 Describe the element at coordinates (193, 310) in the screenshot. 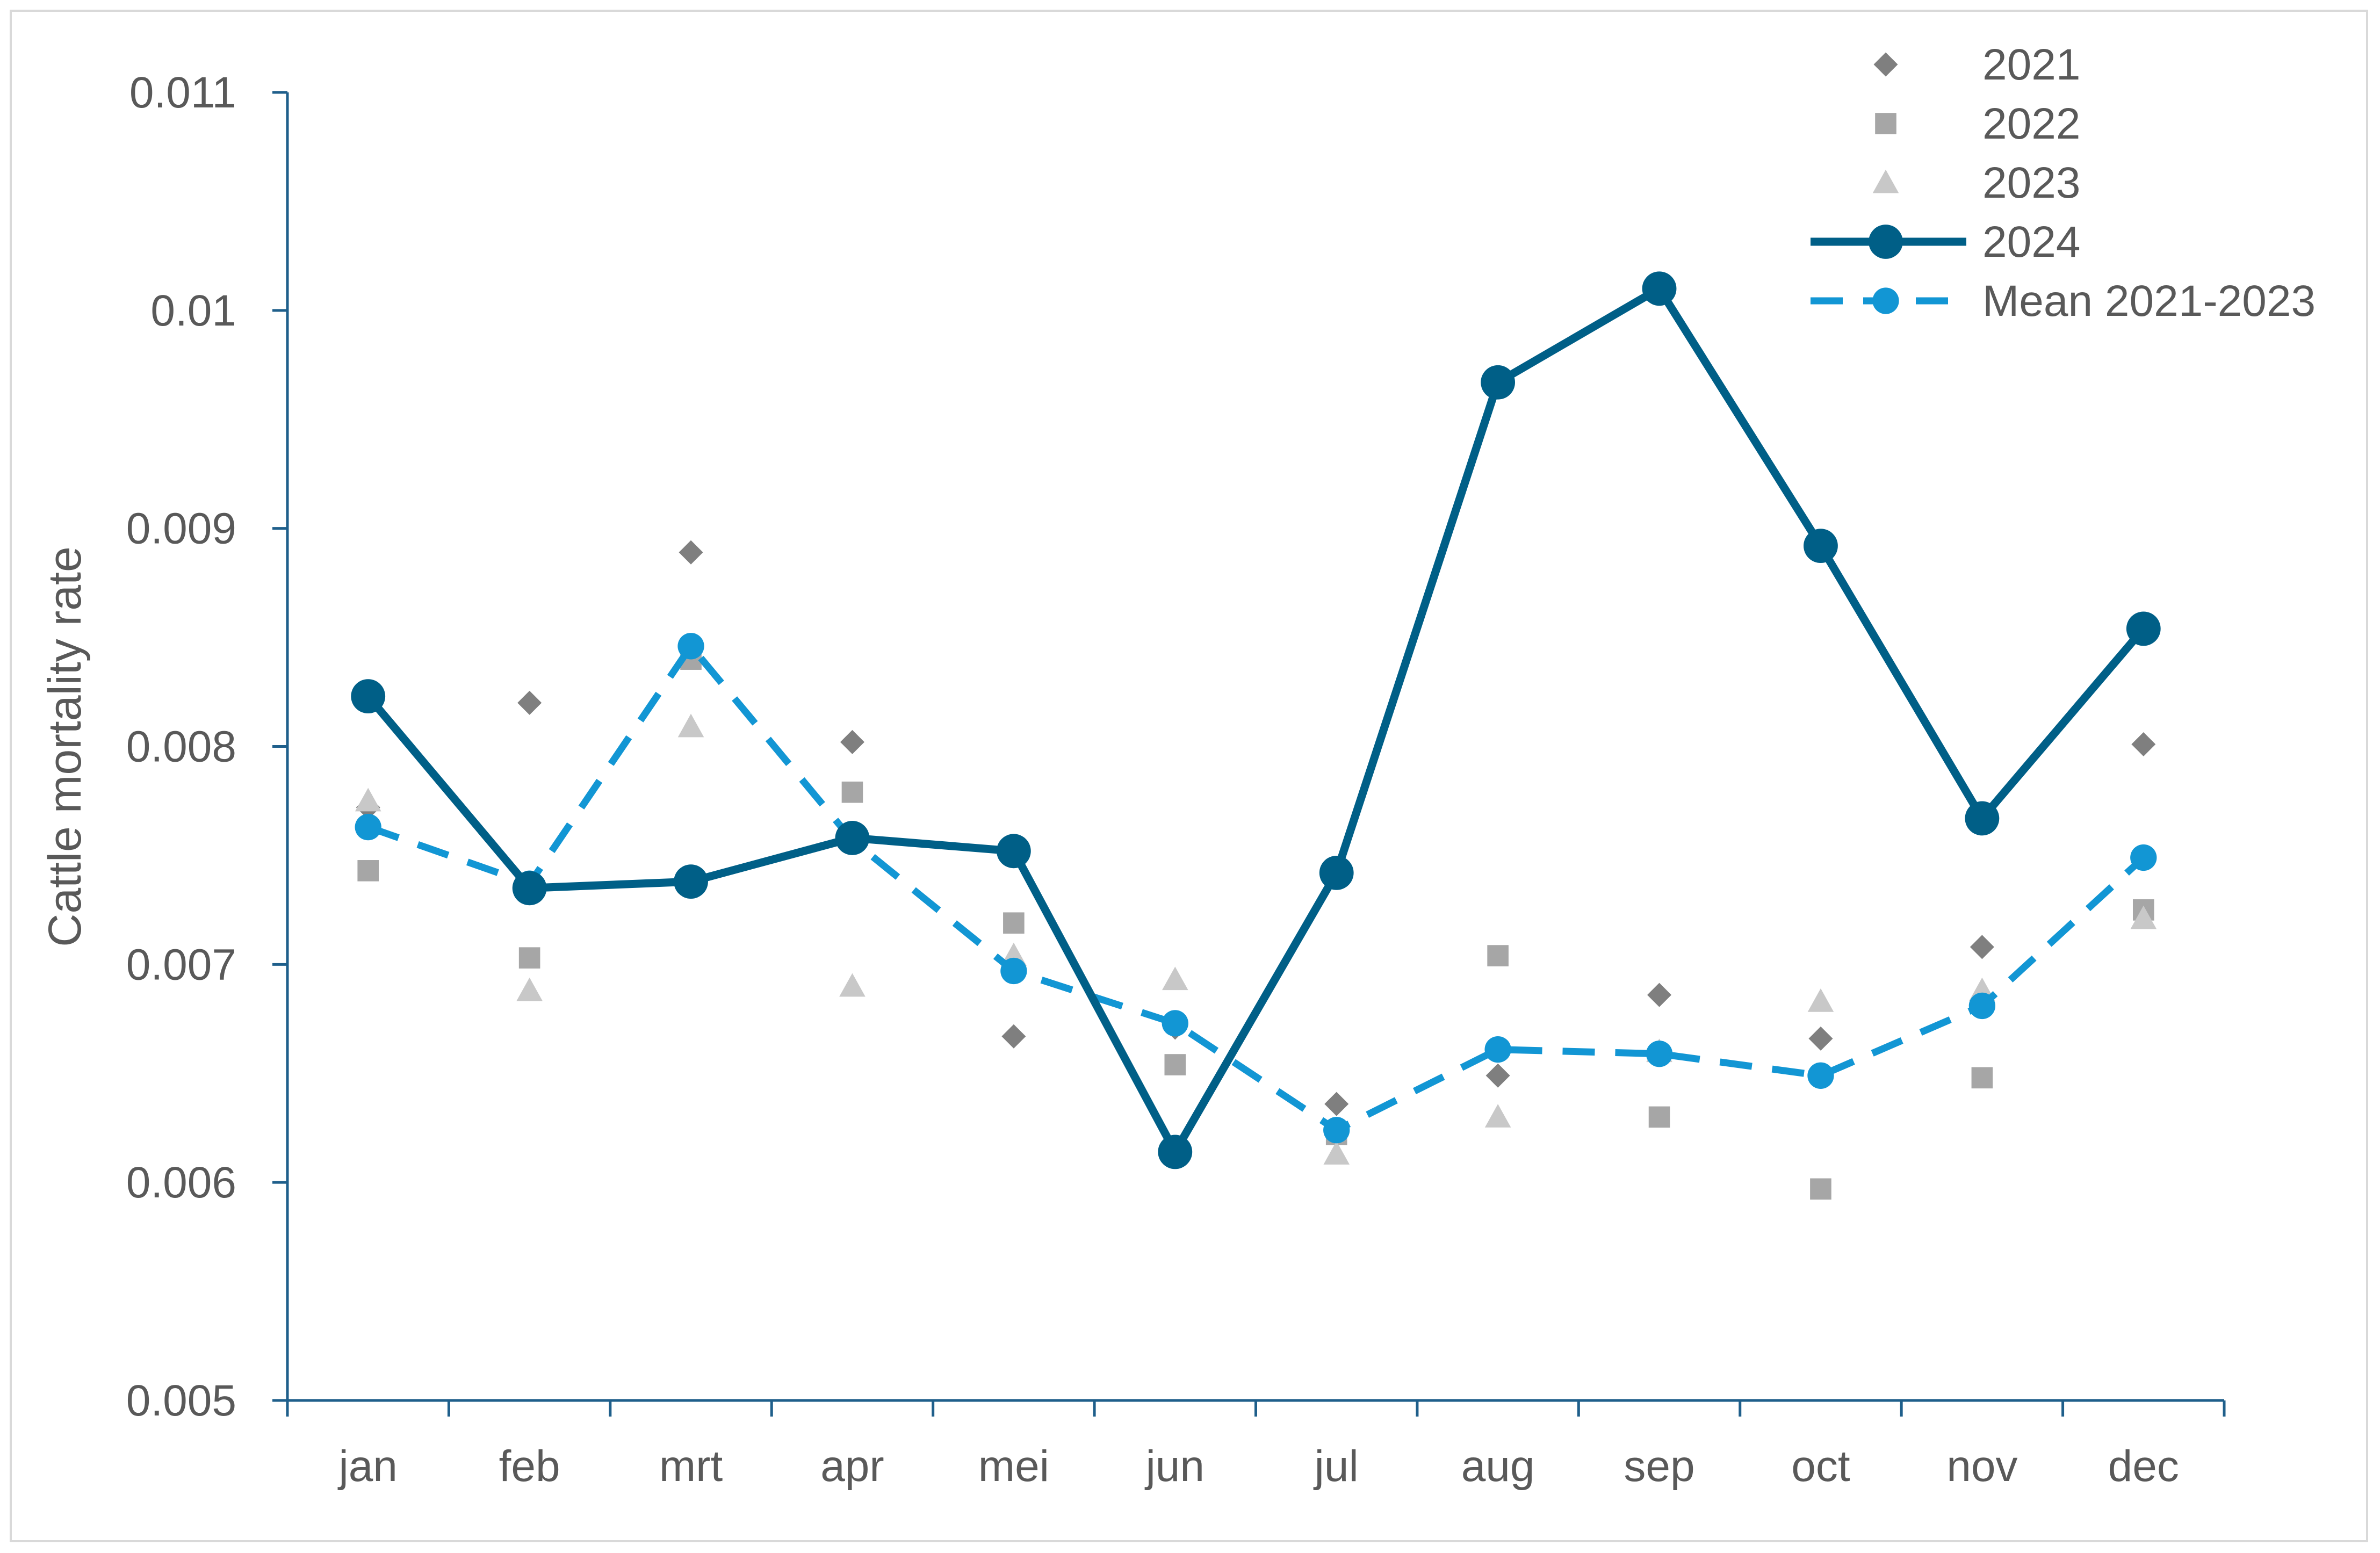

I see `y-tick-label: 0.01` at that location.